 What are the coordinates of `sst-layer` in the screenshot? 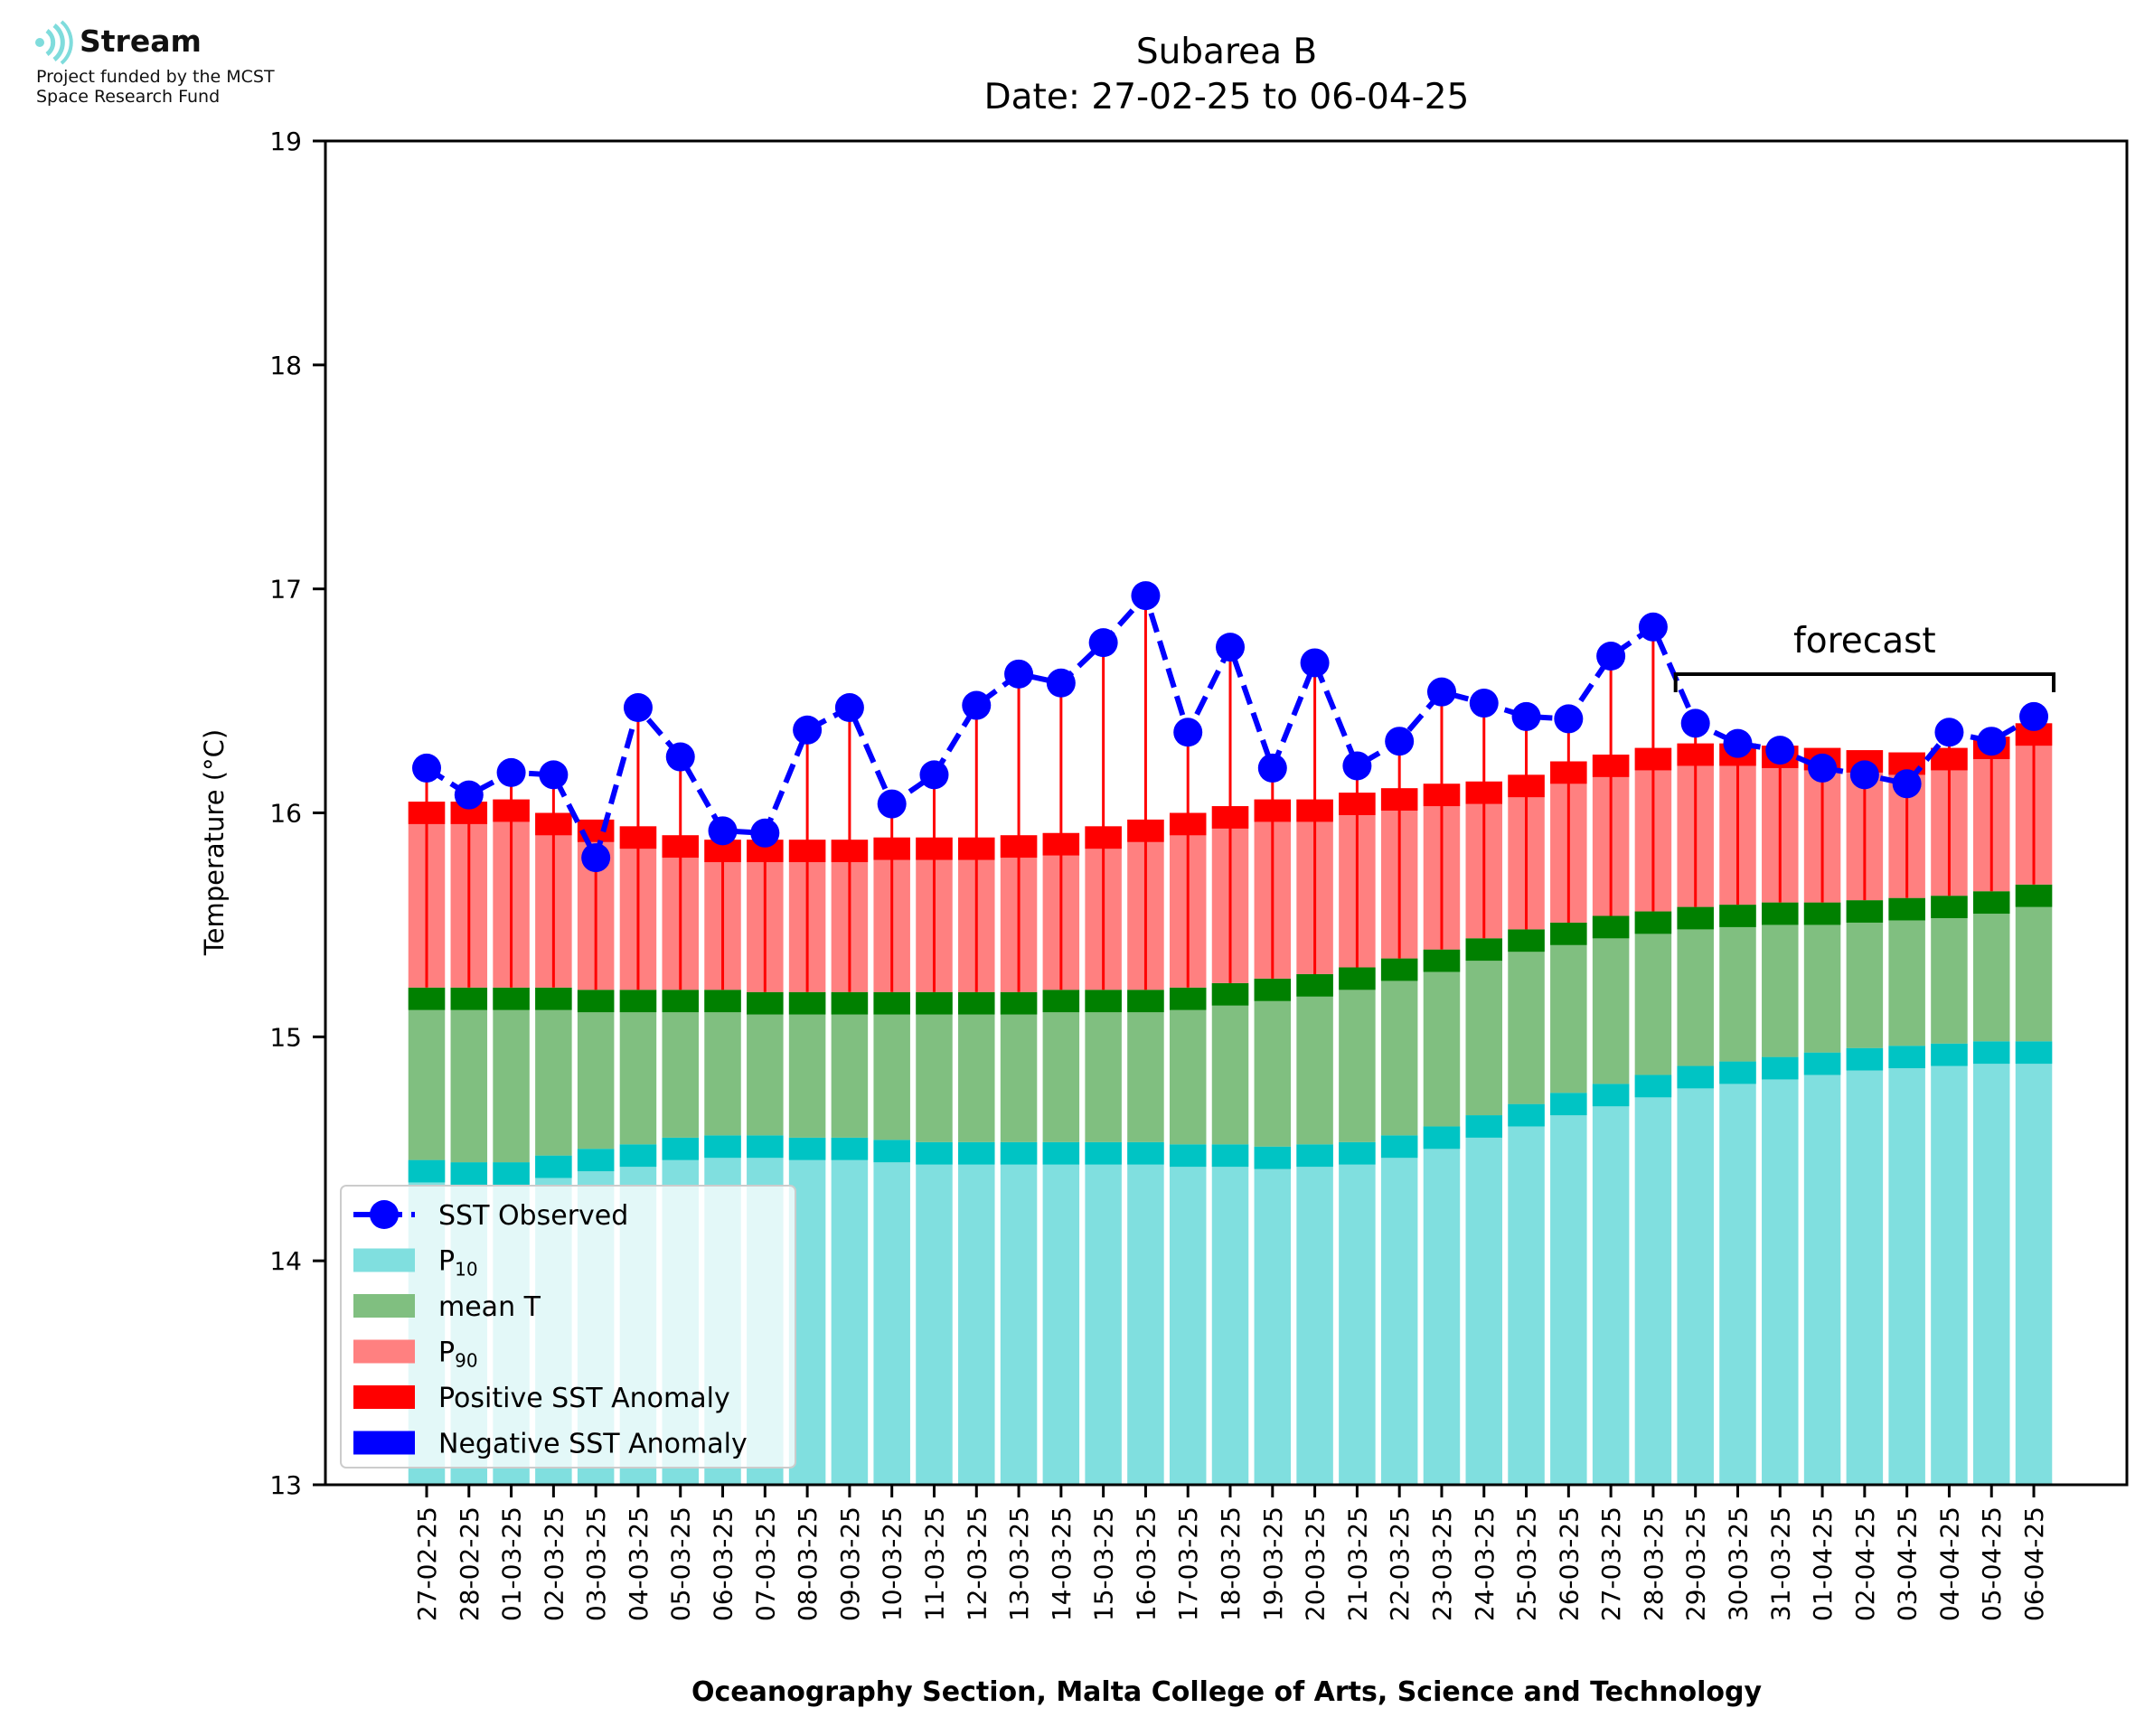 It's located at (1230, 727).